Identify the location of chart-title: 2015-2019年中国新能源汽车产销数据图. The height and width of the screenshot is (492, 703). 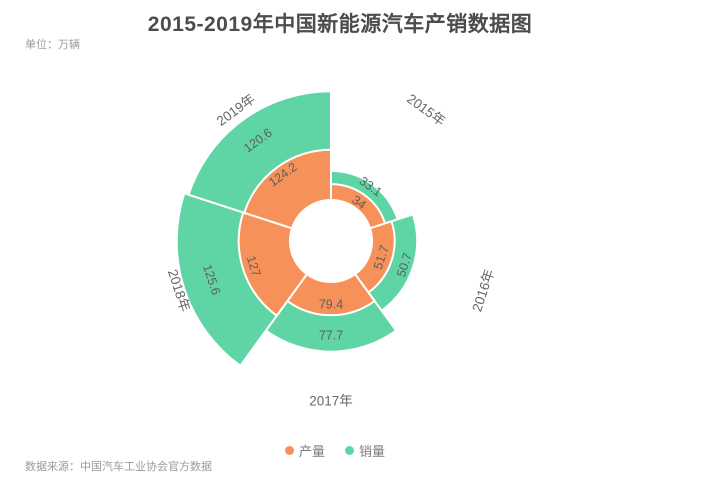
(340, 24).